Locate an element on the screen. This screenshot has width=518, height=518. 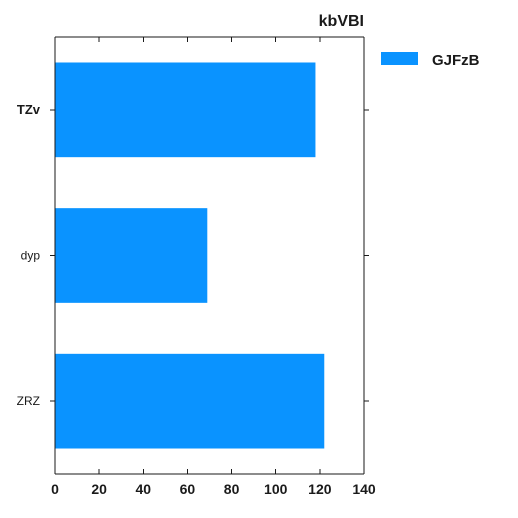
y-tick-label-tzv: TZv is located at coordinates (29, 109).